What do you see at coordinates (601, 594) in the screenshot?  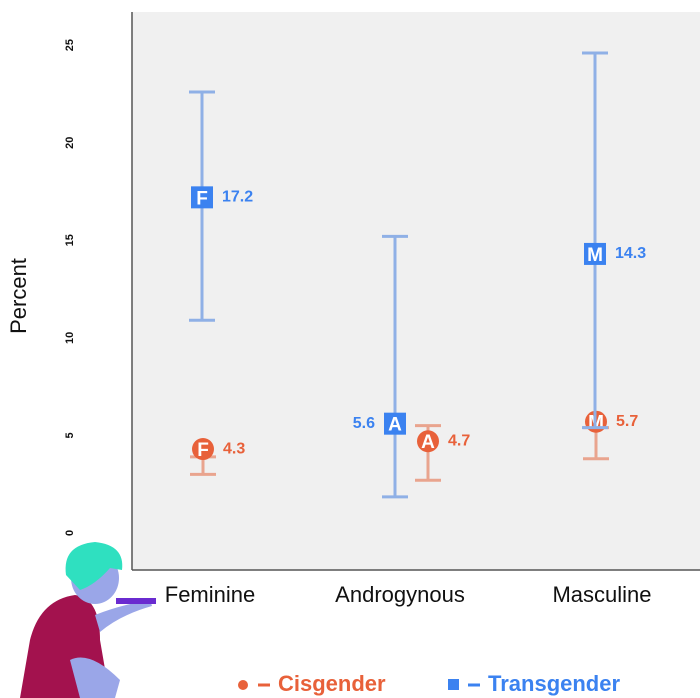 I see `x-tick-label: Masculine` at bounding box center [601, 594].